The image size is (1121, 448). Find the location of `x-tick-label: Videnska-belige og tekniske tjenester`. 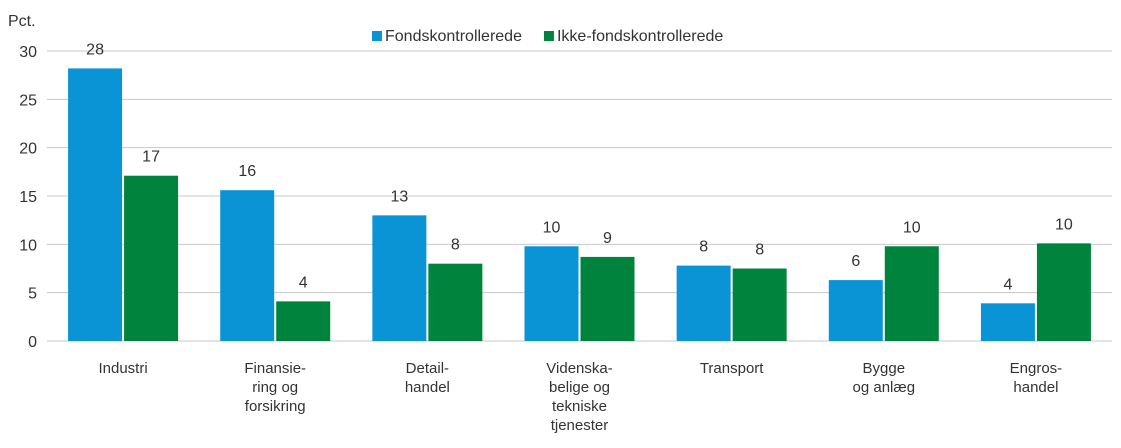

x-tick-label: Videnska-belige og tekniske tjenester is located at coordinates (579, 397).